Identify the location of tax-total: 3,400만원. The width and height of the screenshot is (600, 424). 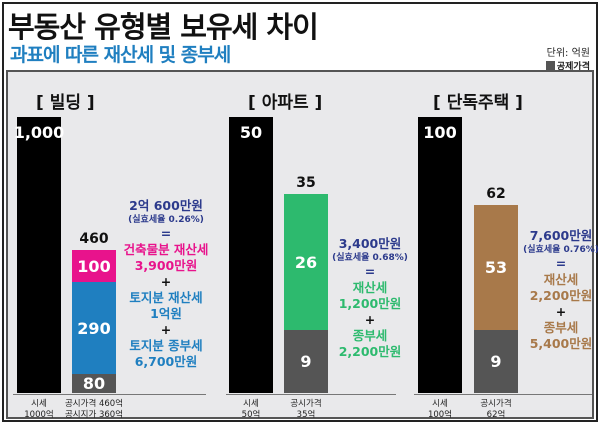
(370, 243).